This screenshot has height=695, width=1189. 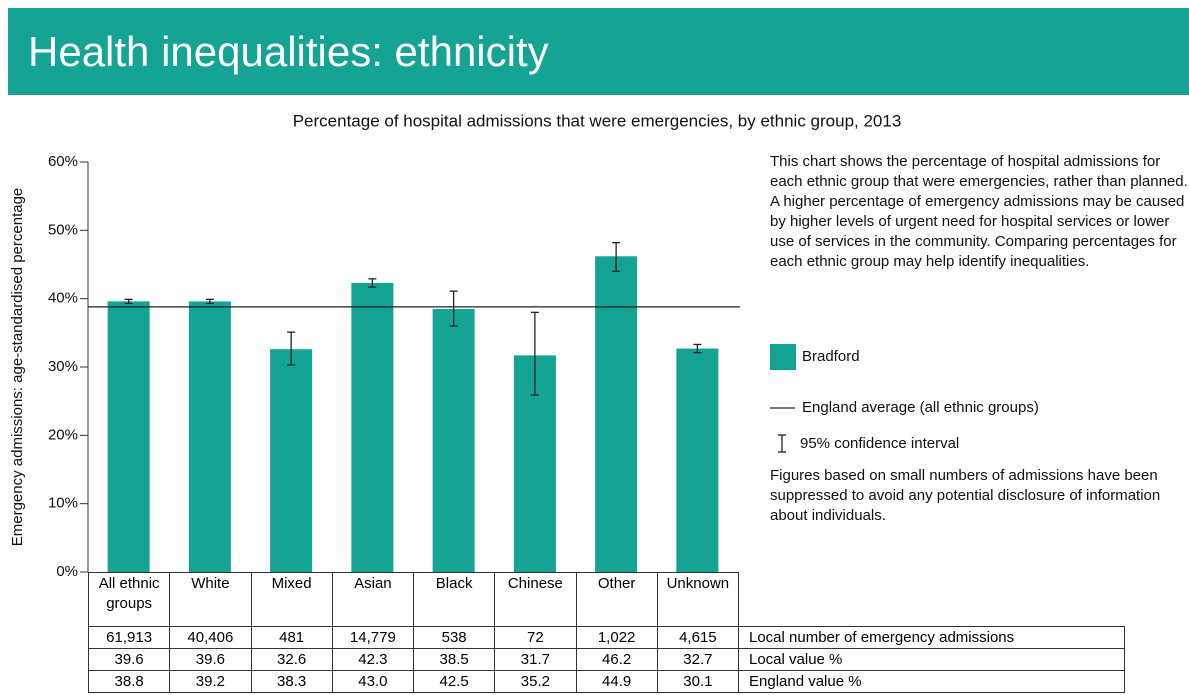 I want to click on category-label: Unknown, so click(x=698, y=599).